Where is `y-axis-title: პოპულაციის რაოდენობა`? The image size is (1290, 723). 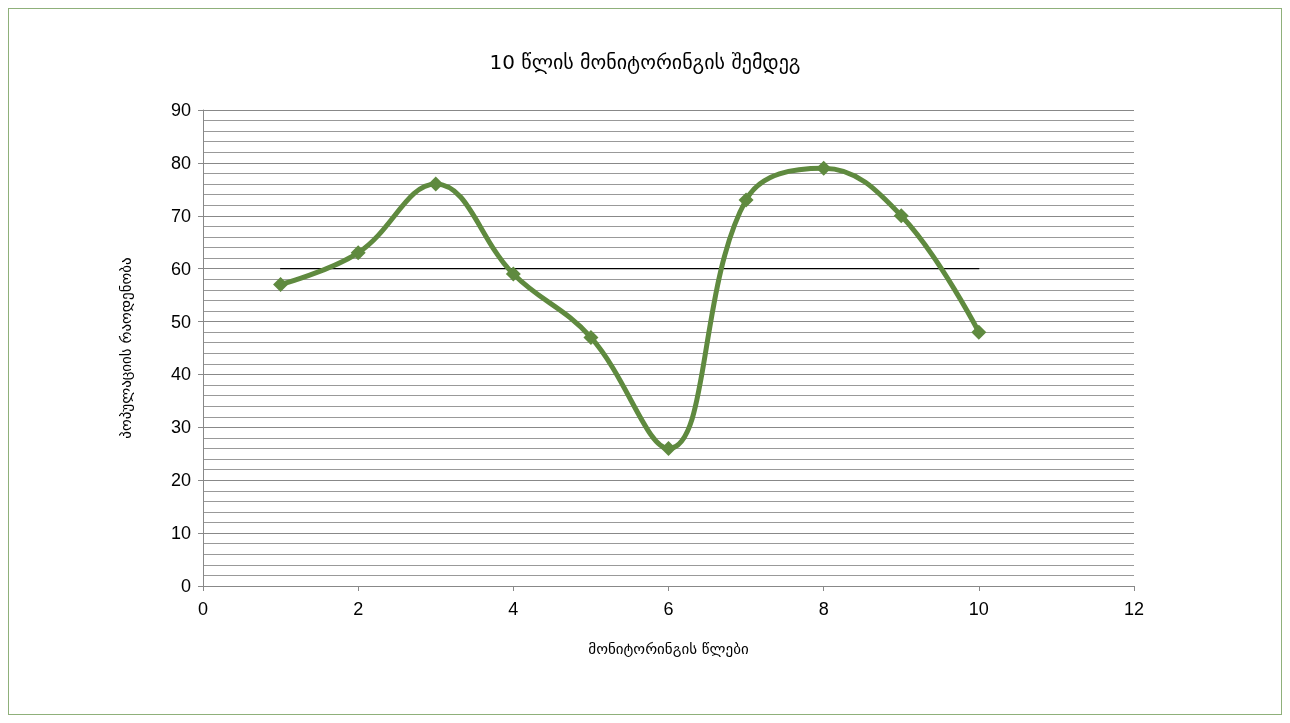
y-axis-title: პოპულაციის რაოდენობა is located at coordinates (125, 348).